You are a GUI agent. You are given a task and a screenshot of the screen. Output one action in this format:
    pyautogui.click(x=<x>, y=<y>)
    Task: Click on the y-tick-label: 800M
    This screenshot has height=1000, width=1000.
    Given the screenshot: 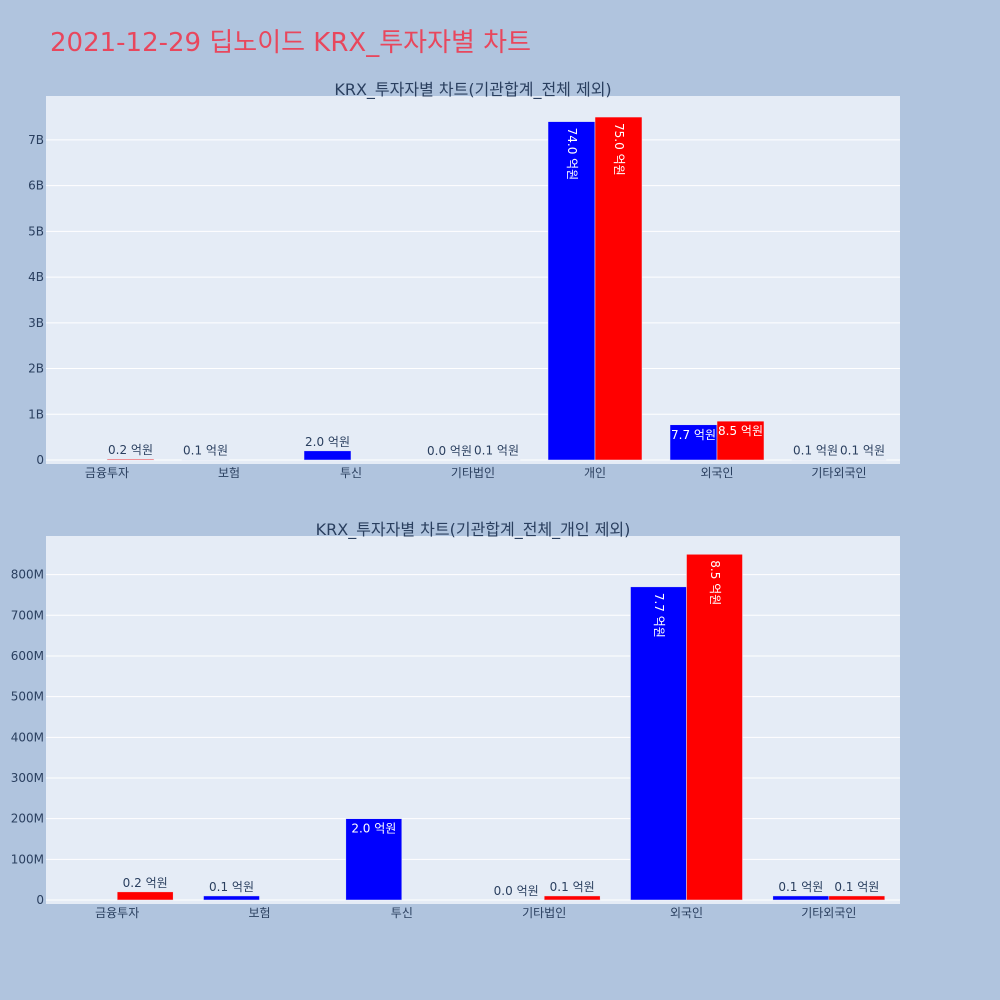 What is the action you would take?
    pyautogui.click(x=27, y=575)
    